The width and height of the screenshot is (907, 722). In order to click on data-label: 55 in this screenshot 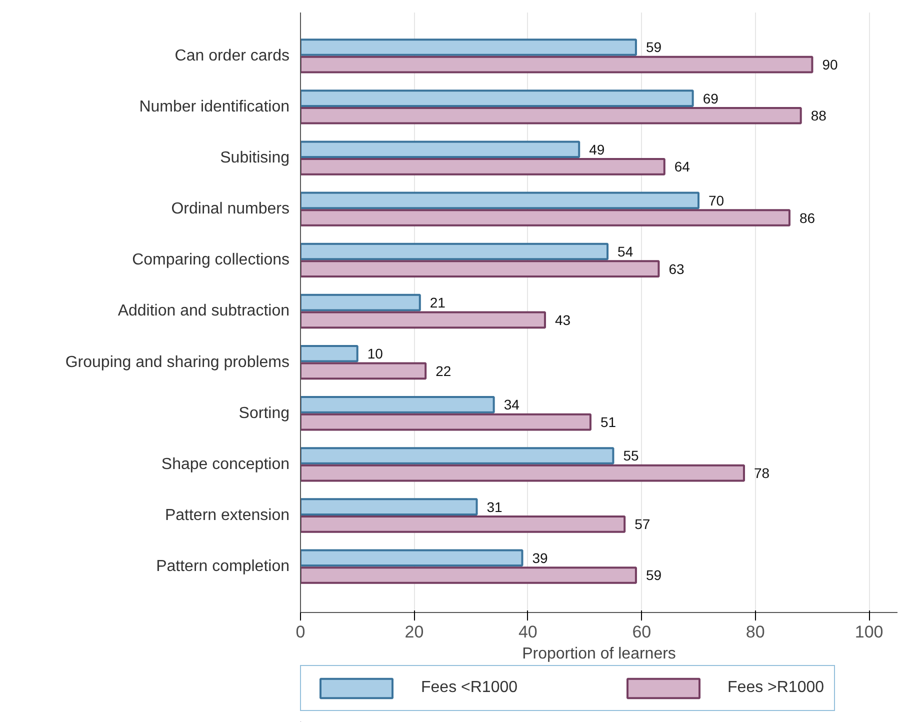, I will do `click(631, 456)`.